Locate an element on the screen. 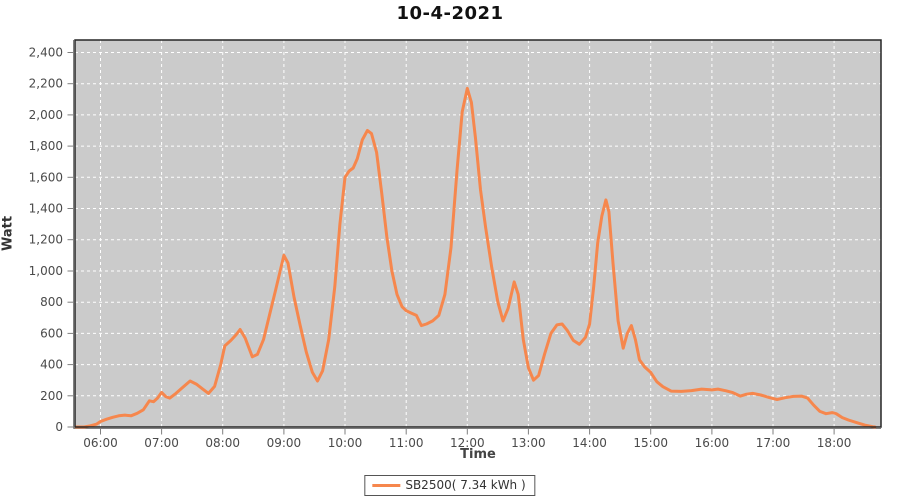 Image resolution: width=900 pixels, height=500 pixels. y-tick-label: 1,200 is located at coordinates (46, 240).